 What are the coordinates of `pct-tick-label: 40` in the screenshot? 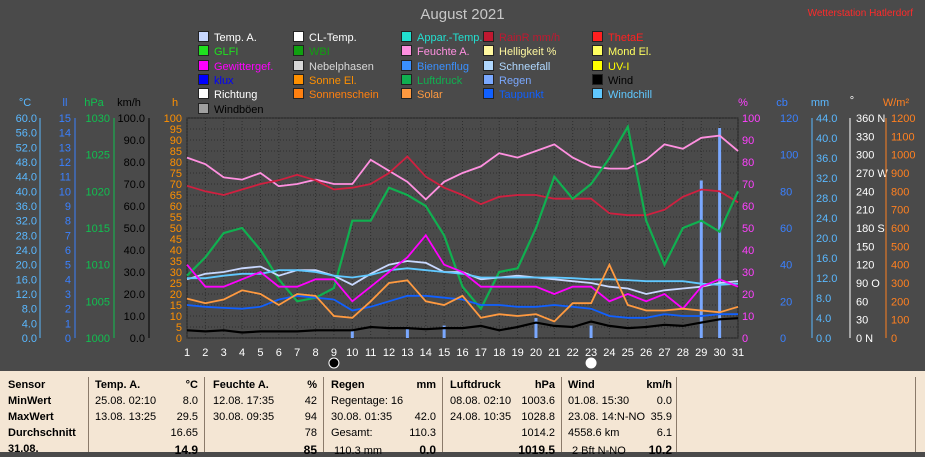 It's located at (748, 251).